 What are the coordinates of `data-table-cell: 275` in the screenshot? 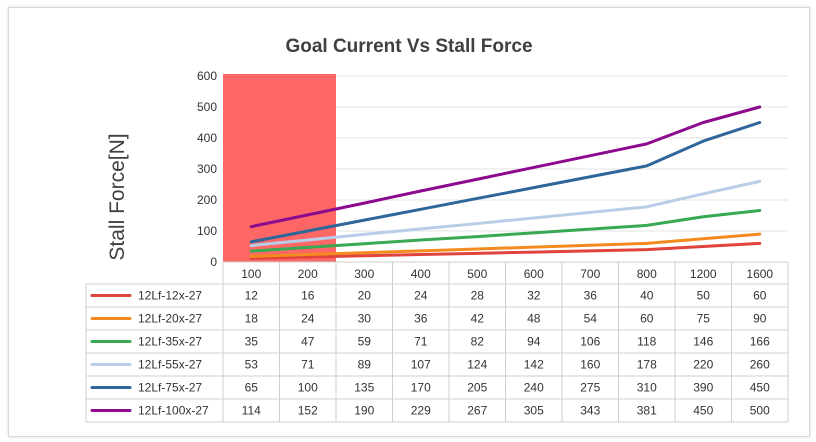 It's located at (590, 388).